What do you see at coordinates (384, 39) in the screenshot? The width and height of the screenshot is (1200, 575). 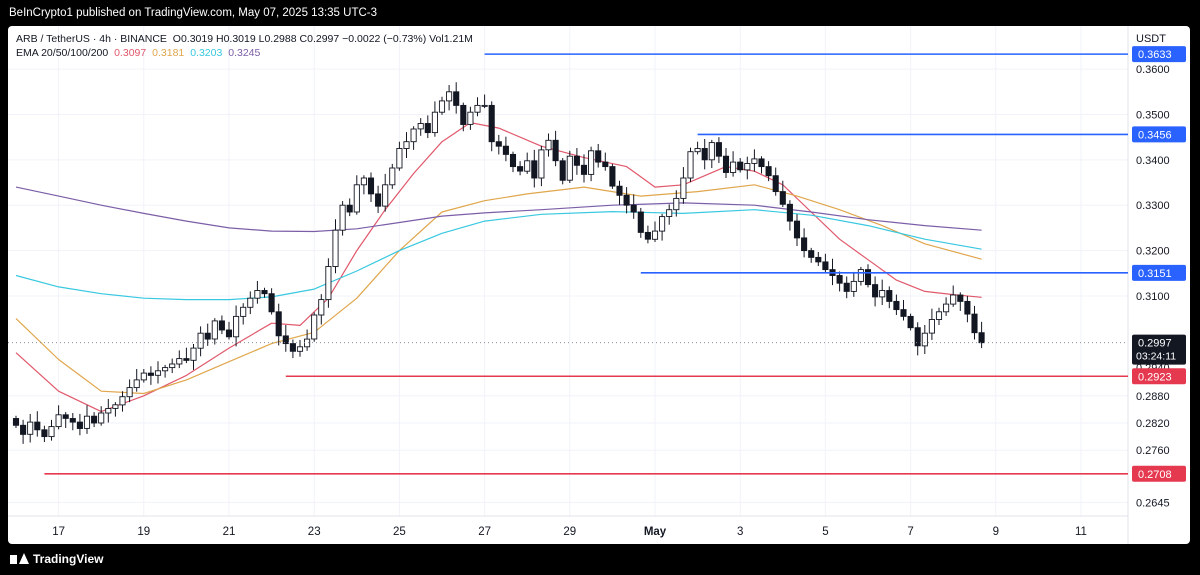 I see `ohlc-change: −0.0022 (−0.73%)` at bounding box center [384, 39].